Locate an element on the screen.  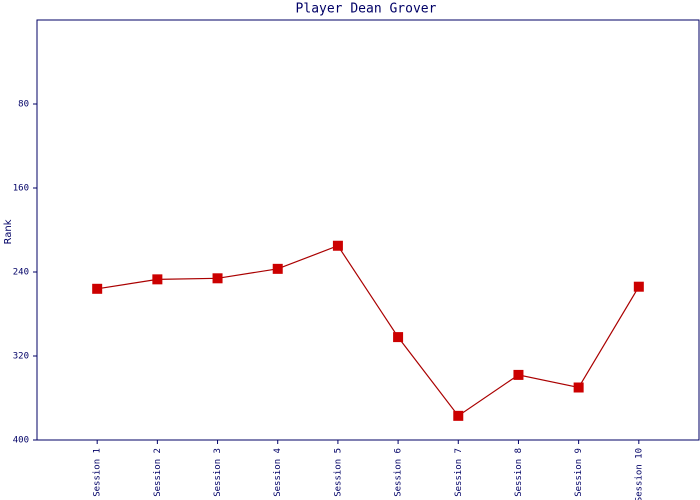
y-axis-label: Rank is located at coordinates (8, 231).